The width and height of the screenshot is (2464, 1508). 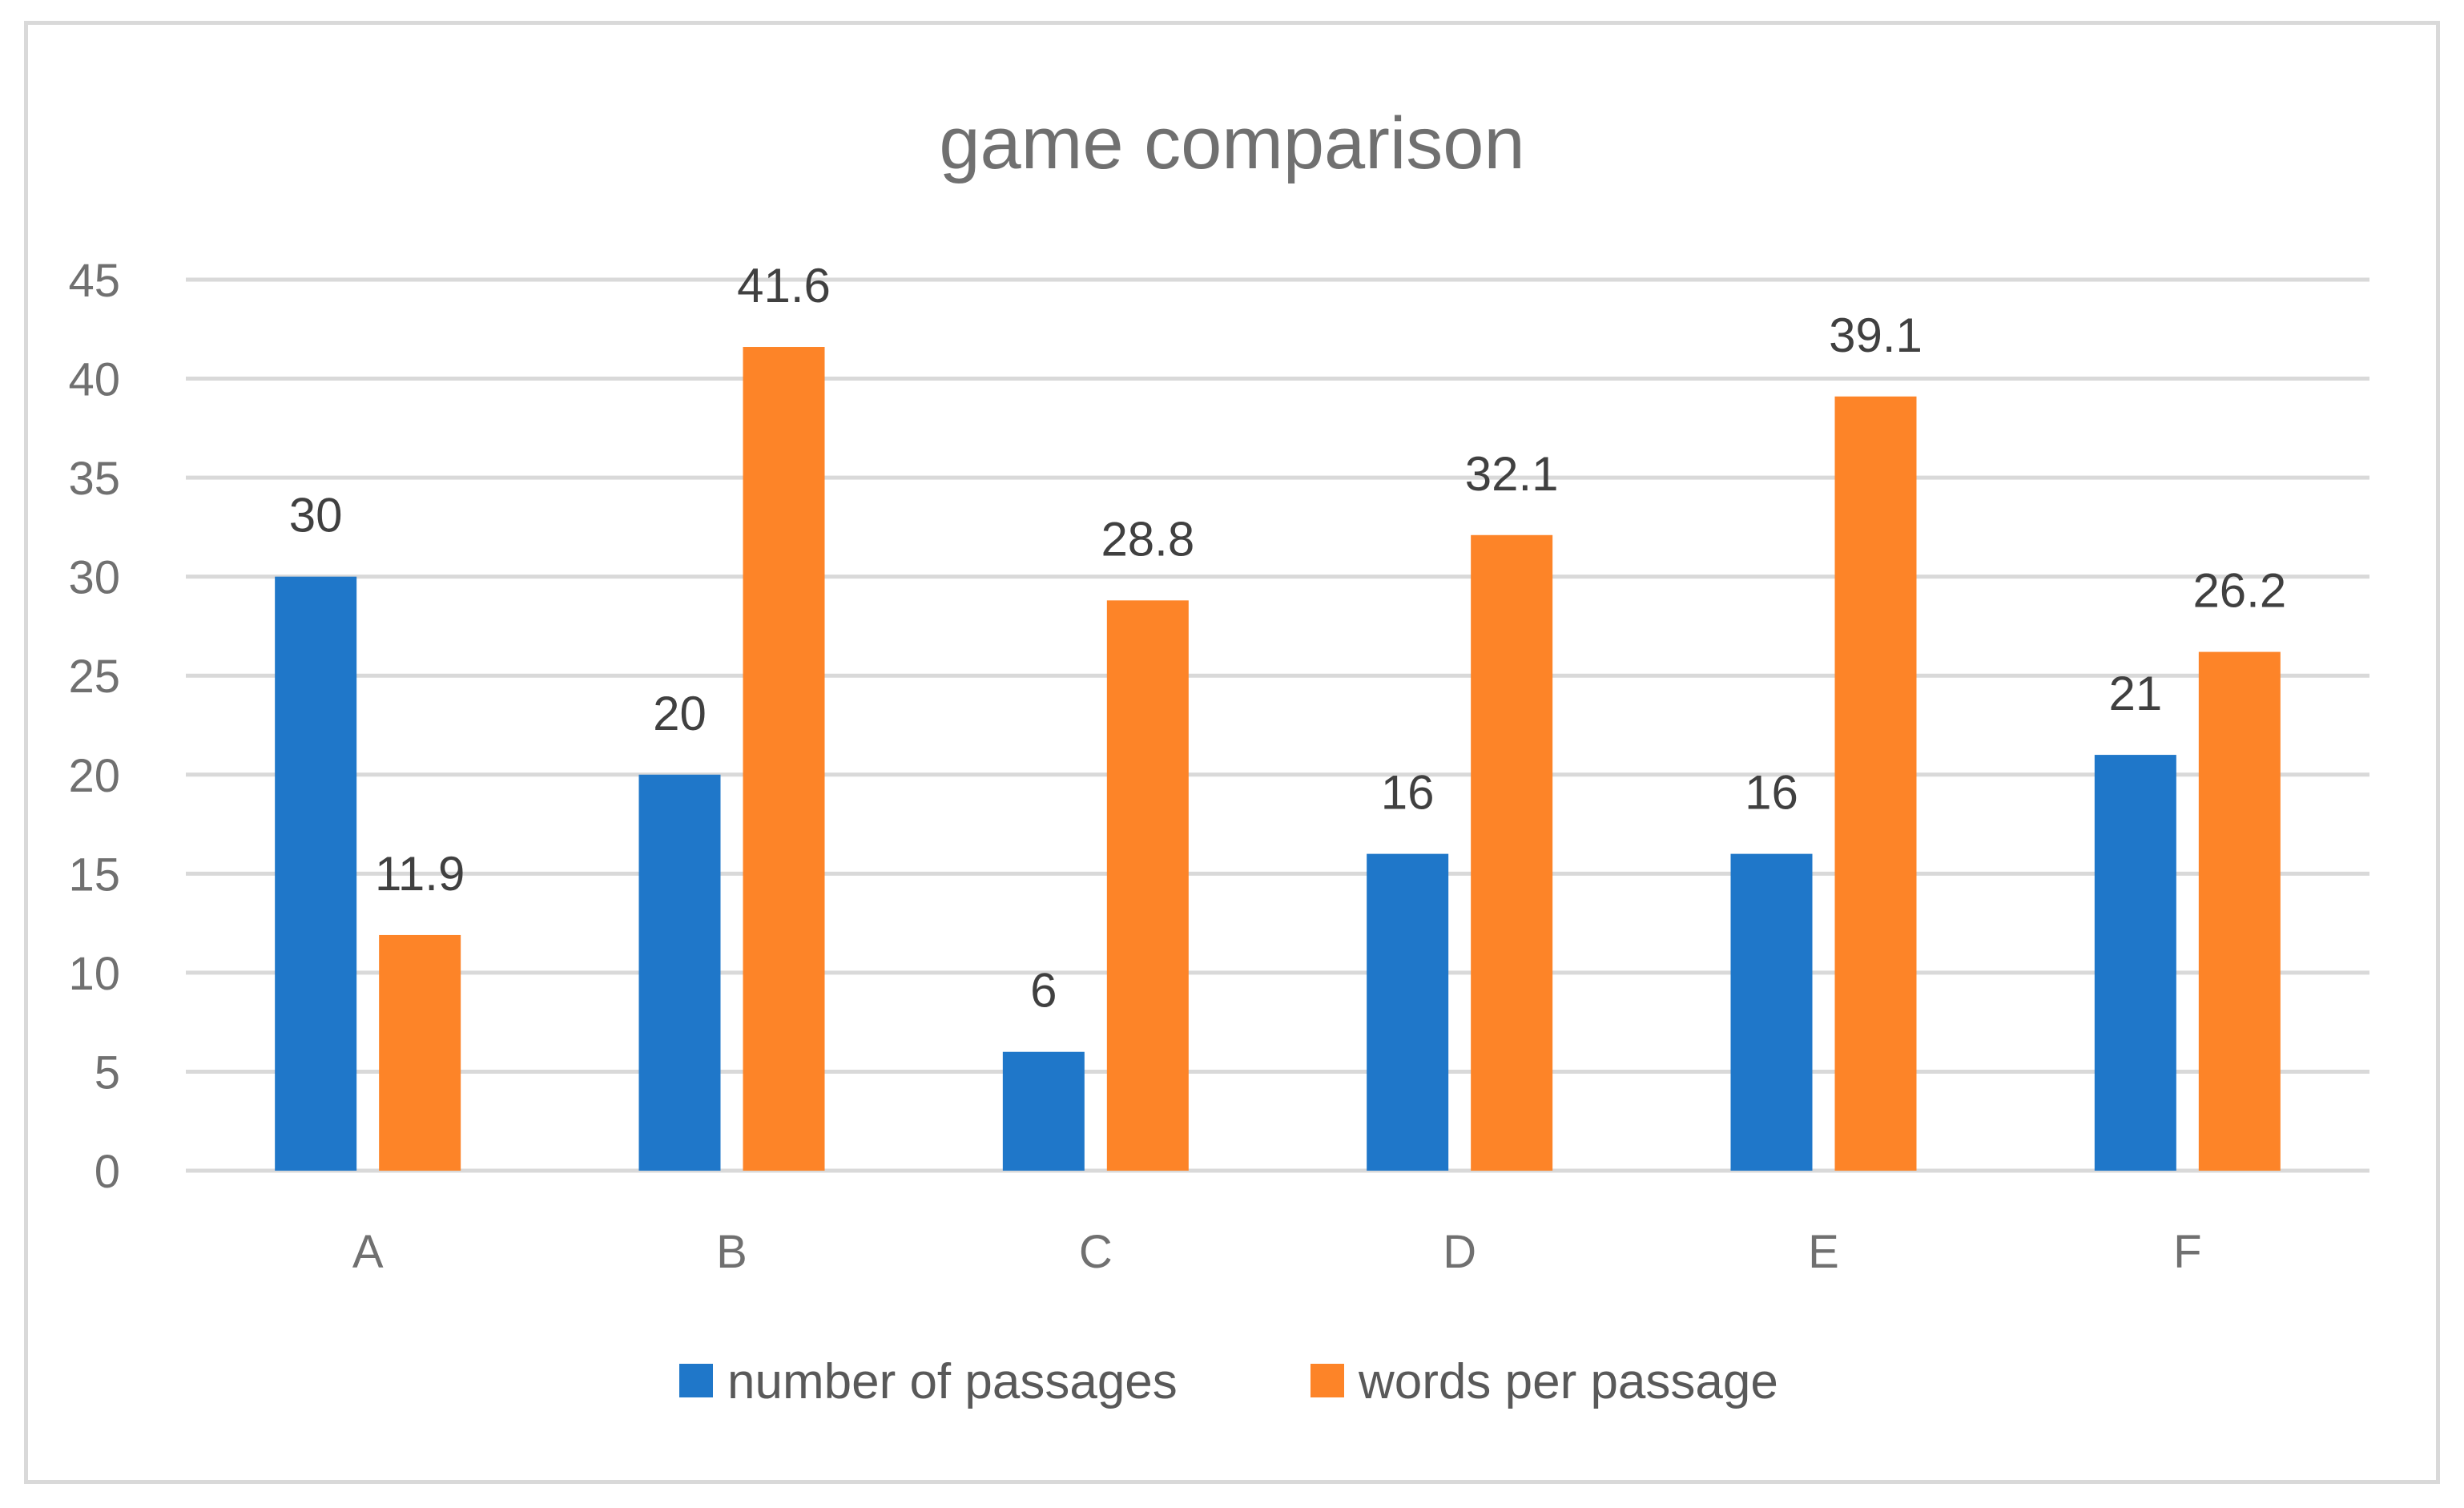 What do you see at coordinates (1231, 143) in the screenshot?
I see `chart-title: game comparison` at bounding box center [1231, 143].